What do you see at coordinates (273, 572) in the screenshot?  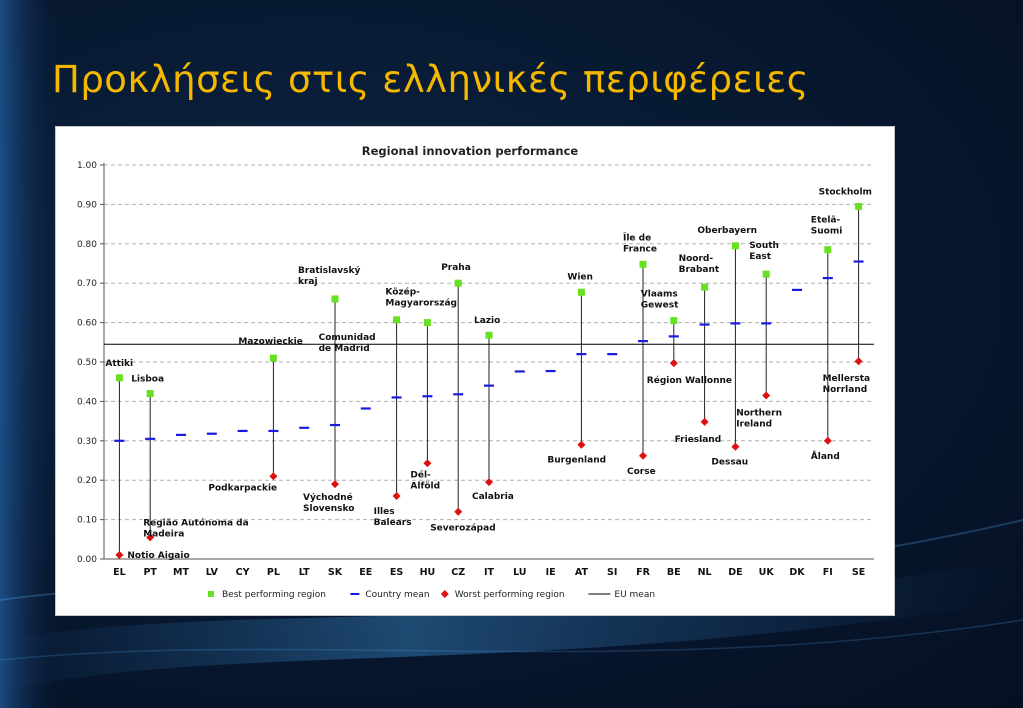 I see `x-tick-label: PL` at bounding box center [273, 572].